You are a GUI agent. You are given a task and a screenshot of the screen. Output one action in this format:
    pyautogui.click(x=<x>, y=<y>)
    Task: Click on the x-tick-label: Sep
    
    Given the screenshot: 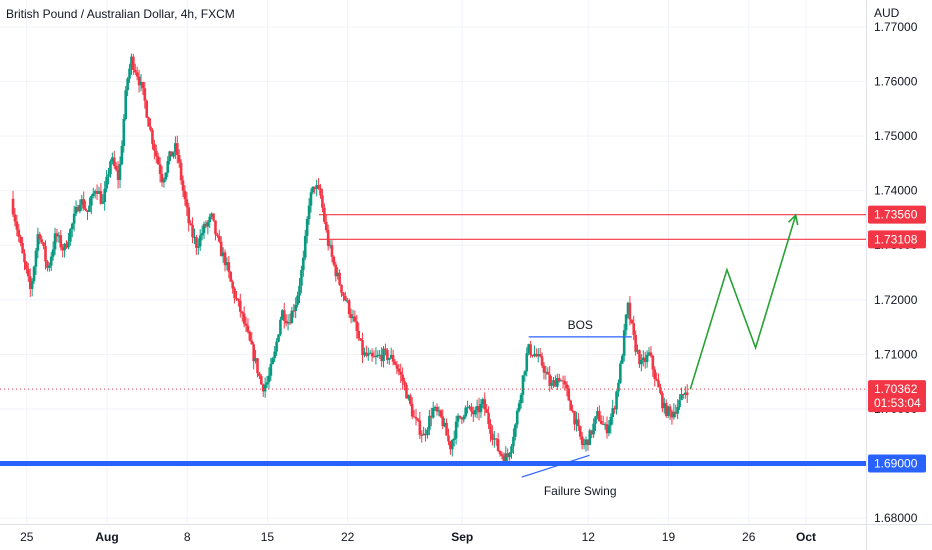 What is the action you would take?
    pyautogui.click(x=462, y=537)
    